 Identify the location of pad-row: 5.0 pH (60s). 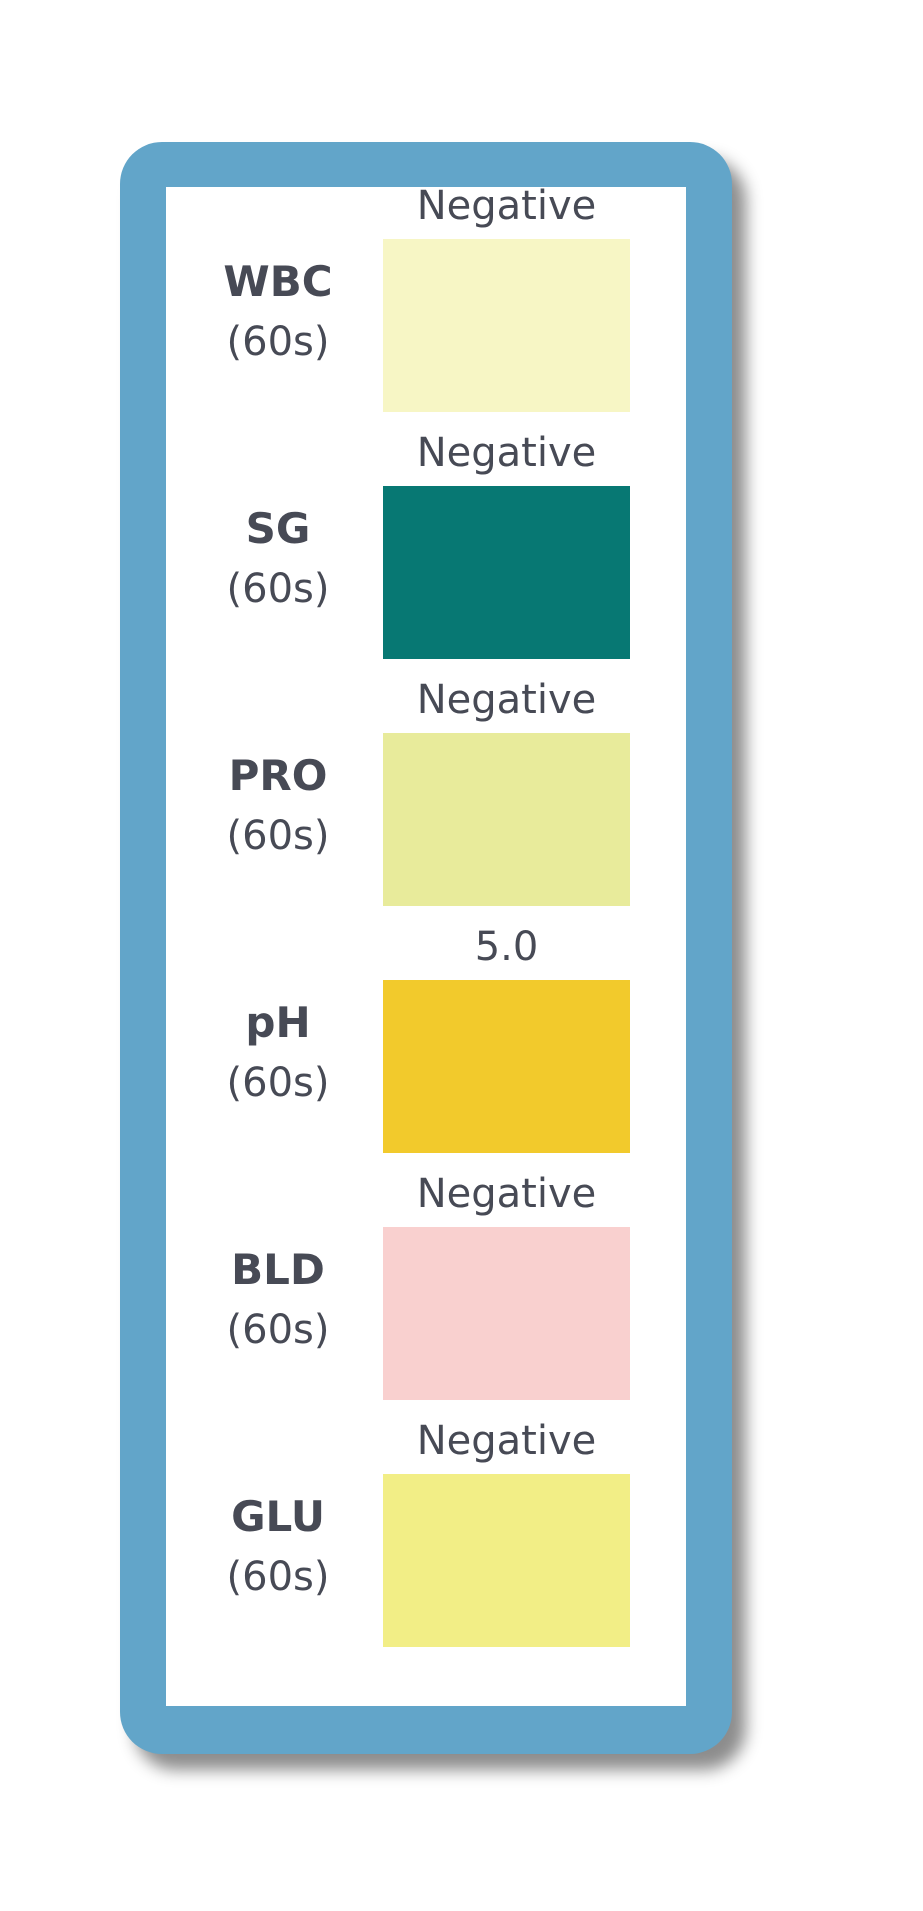
(426, 1025).